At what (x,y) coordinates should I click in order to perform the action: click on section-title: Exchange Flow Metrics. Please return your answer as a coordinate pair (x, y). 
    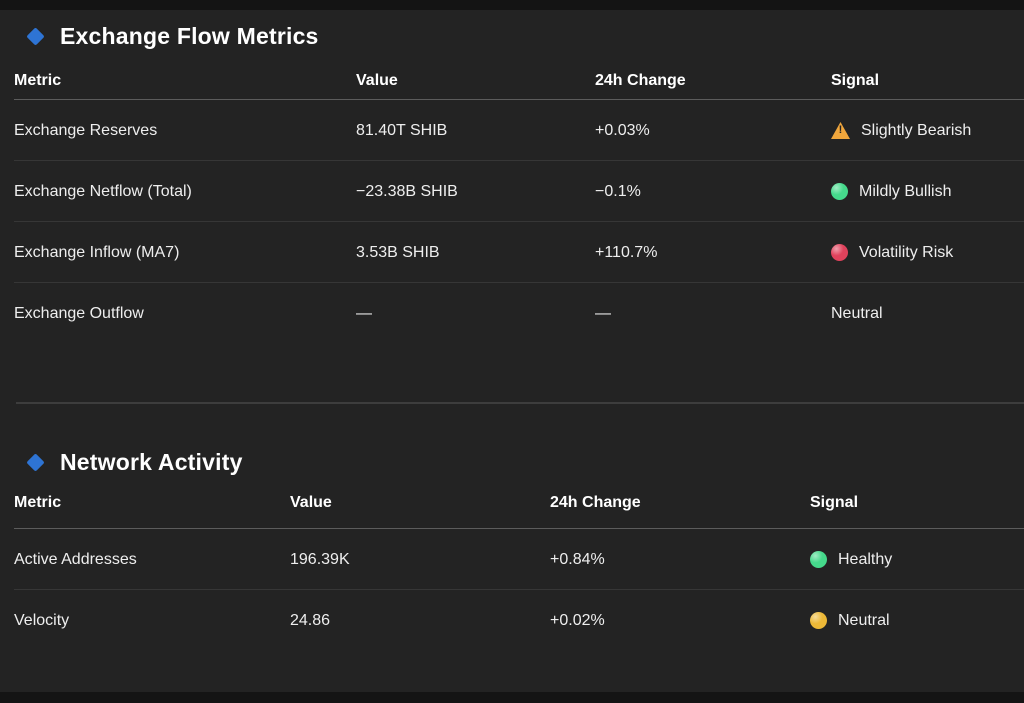
    Looking at the image, I should click on (189, 35).